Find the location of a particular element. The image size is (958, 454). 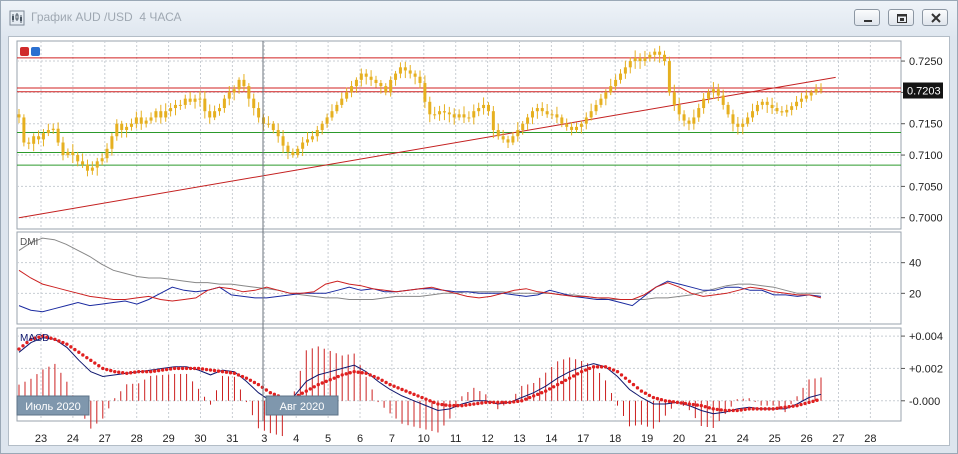

macd-tick-label: -0.000 is located at coordinates (924, 402).